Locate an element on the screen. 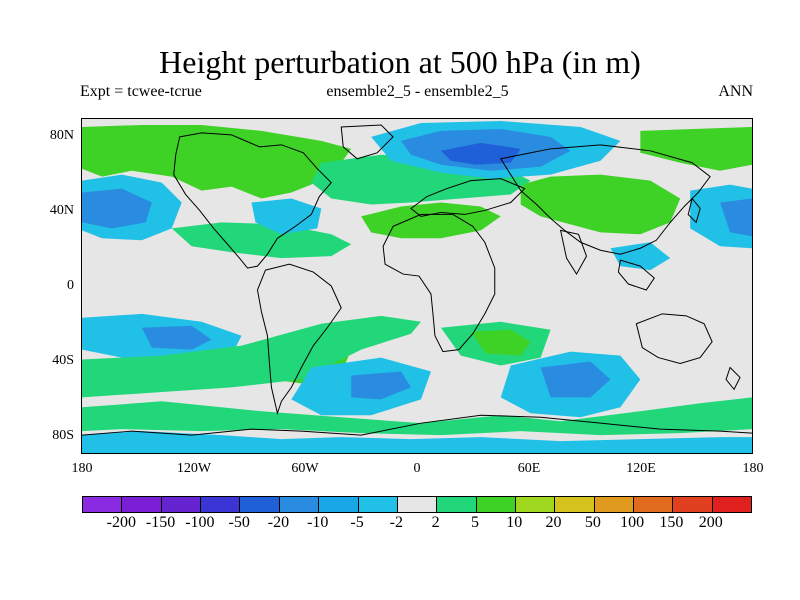  contour-fill-blue-east-asia-core is located at coordinates (736, 217).